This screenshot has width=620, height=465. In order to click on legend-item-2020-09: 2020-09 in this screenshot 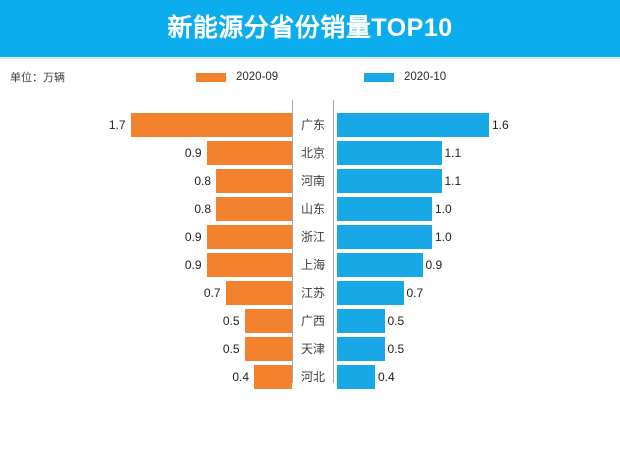, I will do `click(237, 77)`.